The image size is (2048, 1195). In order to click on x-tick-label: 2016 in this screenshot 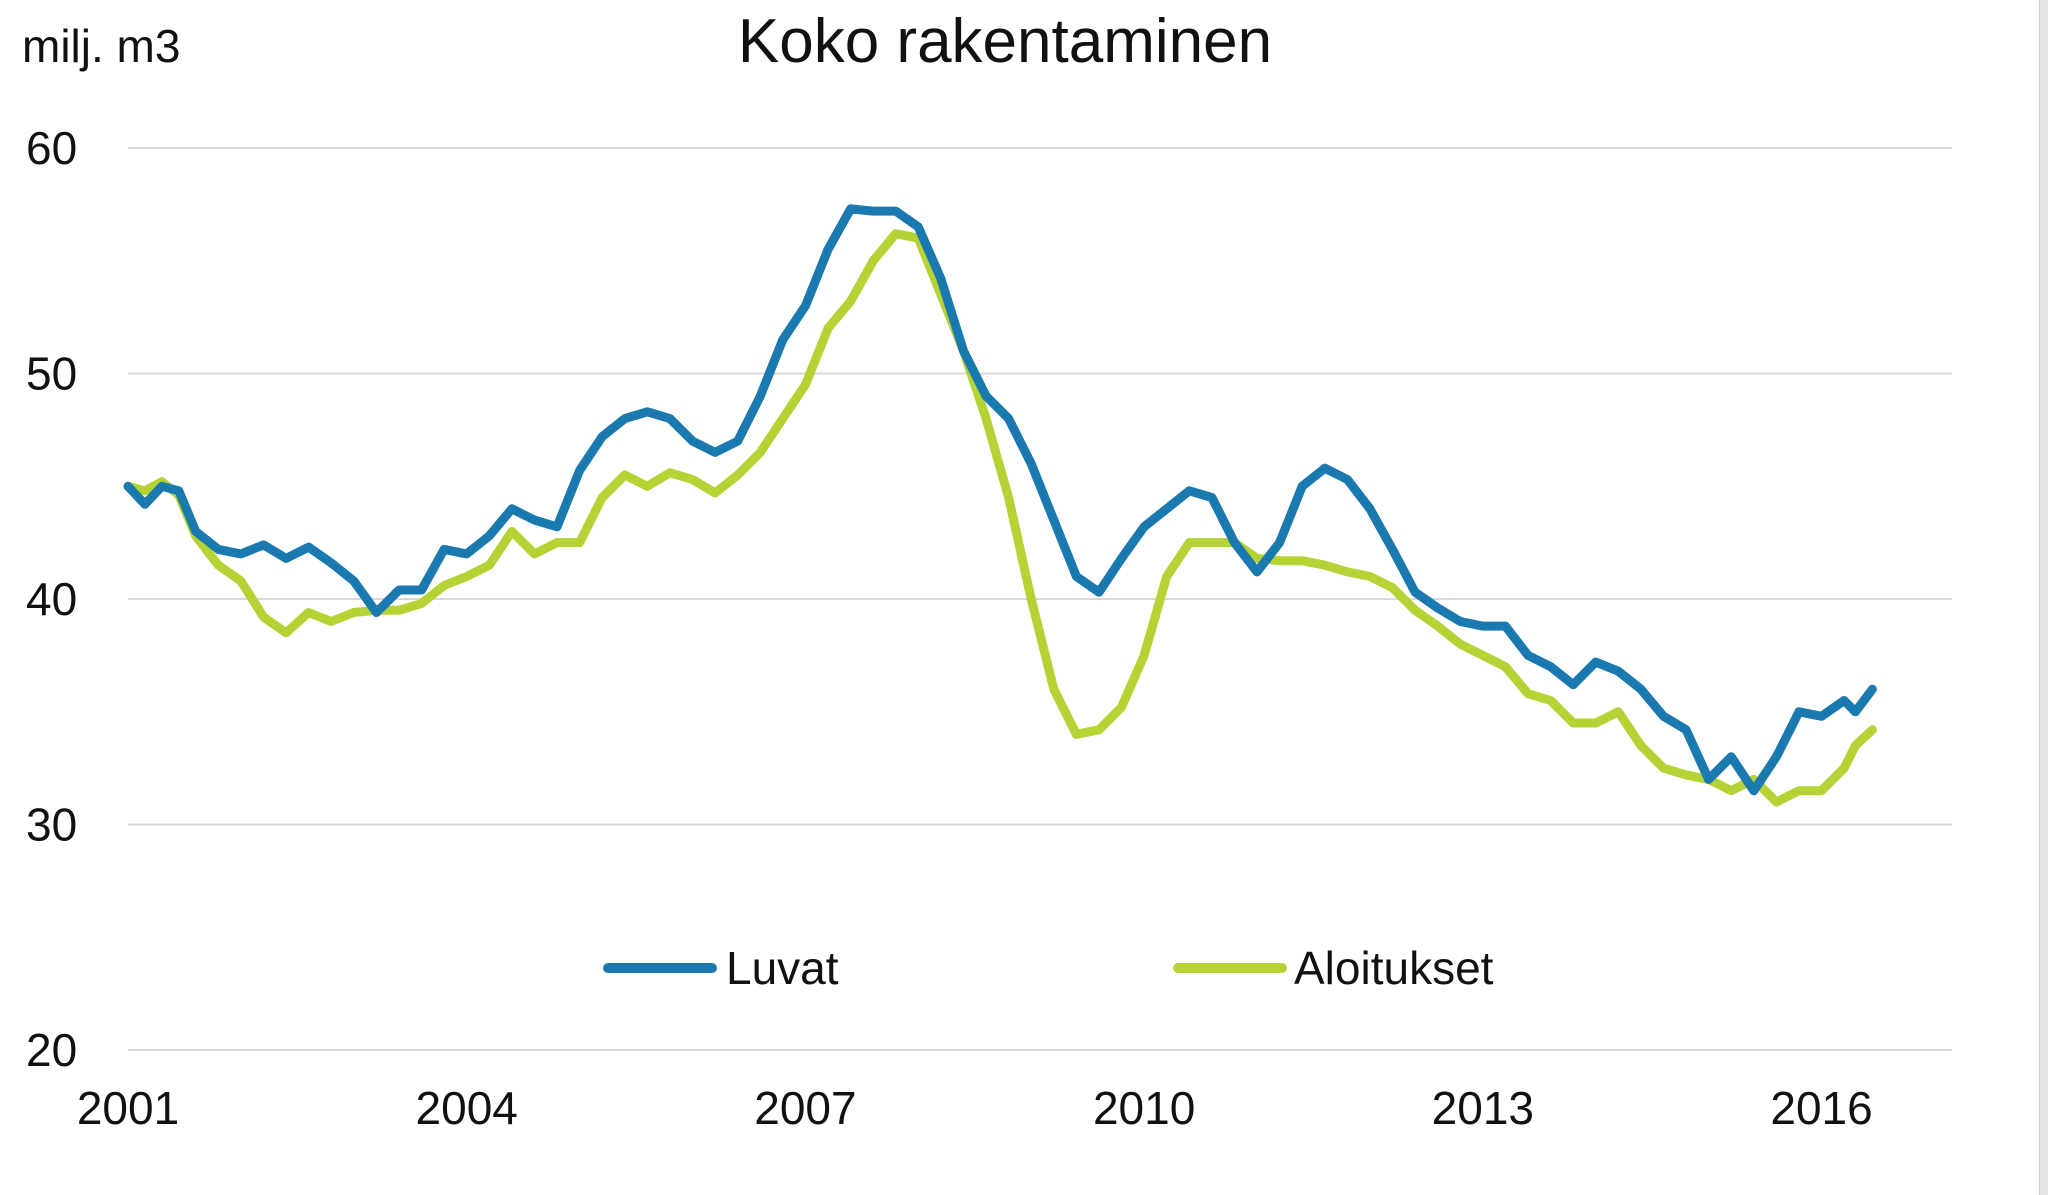, I will do `click(1821, 1108)`.